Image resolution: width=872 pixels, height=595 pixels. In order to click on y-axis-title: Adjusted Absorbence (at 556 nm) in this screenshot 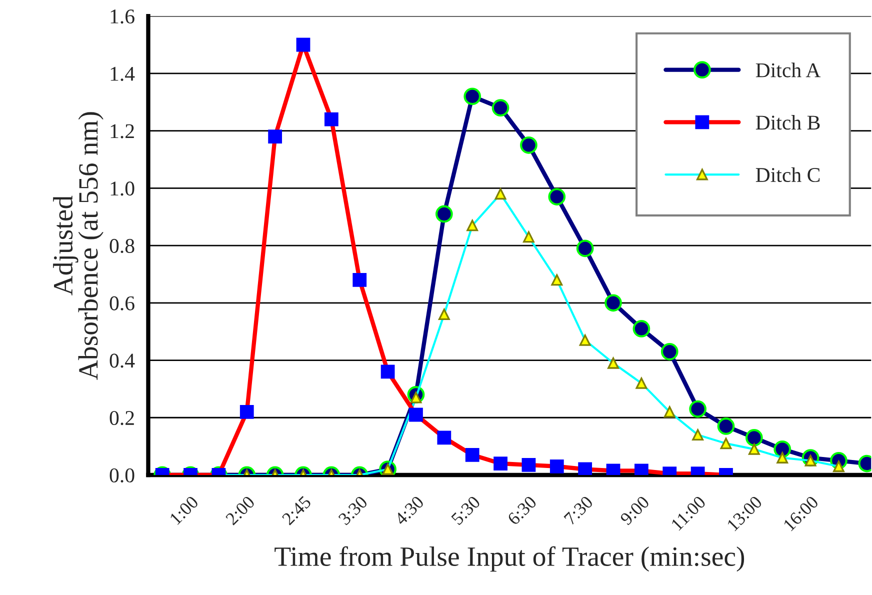, I will do `click(78, 246)`.